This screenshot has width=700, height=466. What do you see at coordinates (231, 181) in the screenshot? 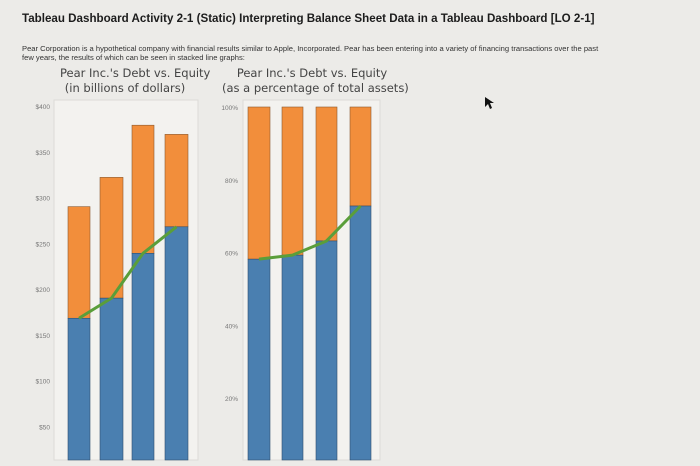
I see `chart2-ytick-label: 80%` at bounding box center [231, 181].